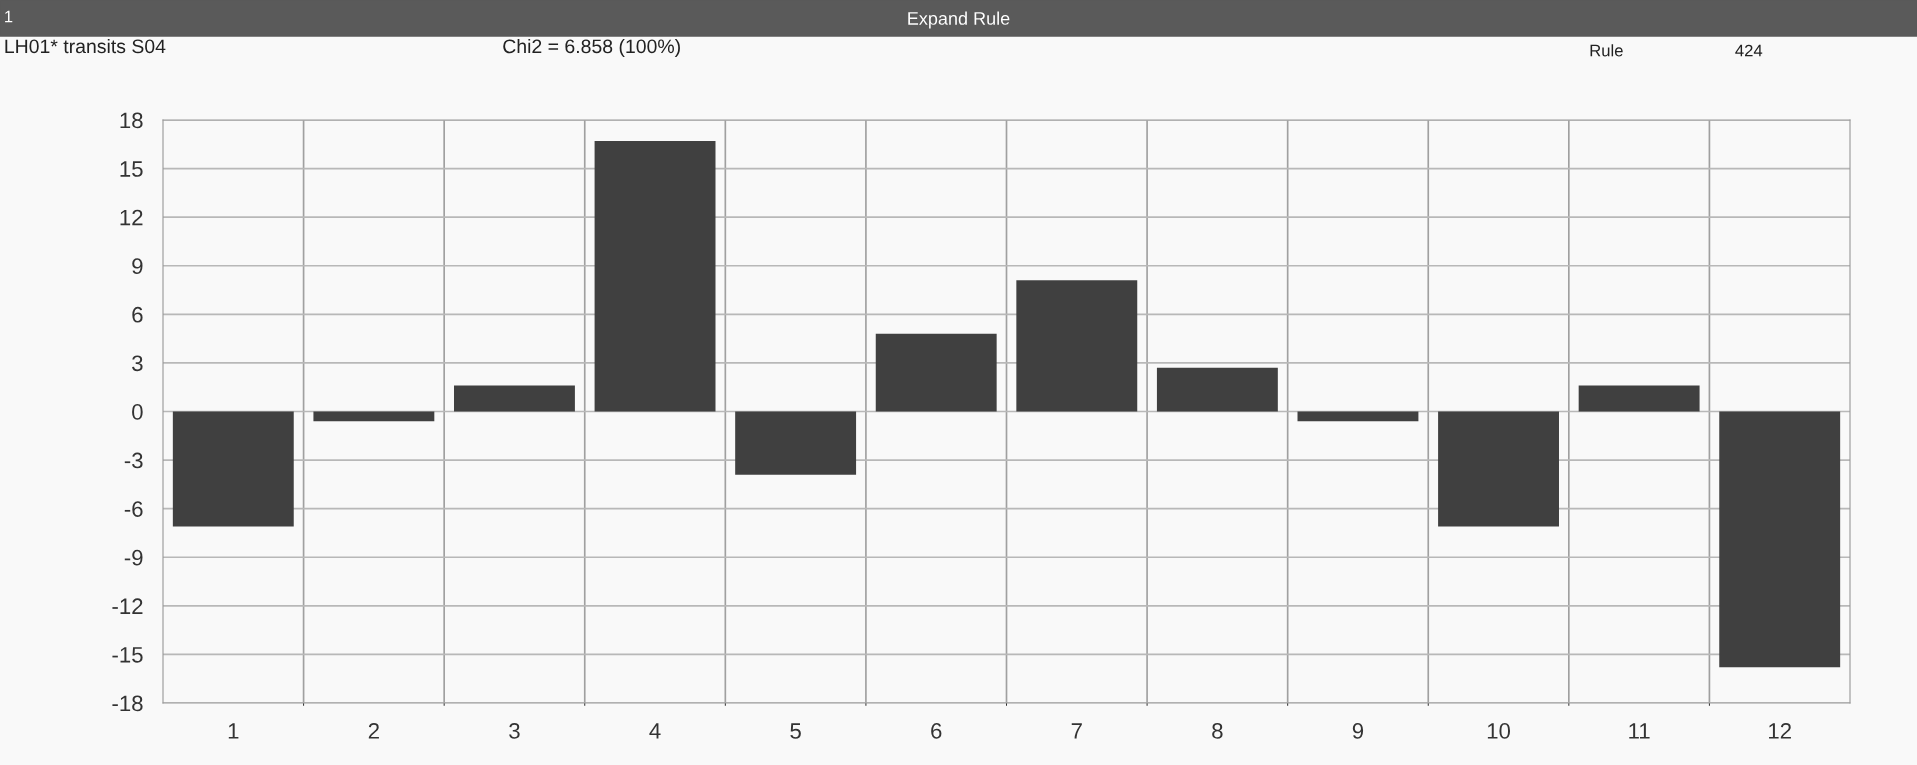  I want to click on y-tick-label: 15, so click(131, 169).